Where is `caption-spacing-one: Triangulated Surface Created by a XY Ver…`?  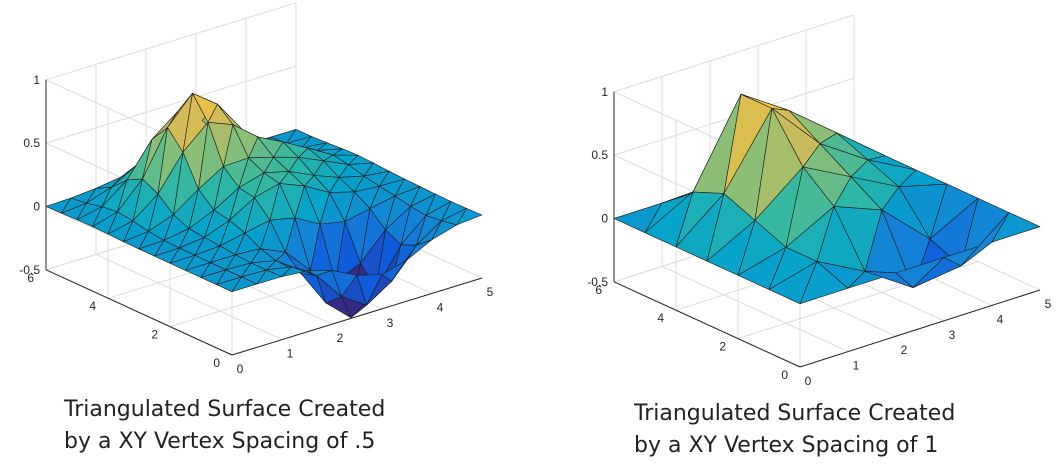
caption-spacing-one: Triangulated Surface Created by a XY Ver… is located at coordinates (794, 430).